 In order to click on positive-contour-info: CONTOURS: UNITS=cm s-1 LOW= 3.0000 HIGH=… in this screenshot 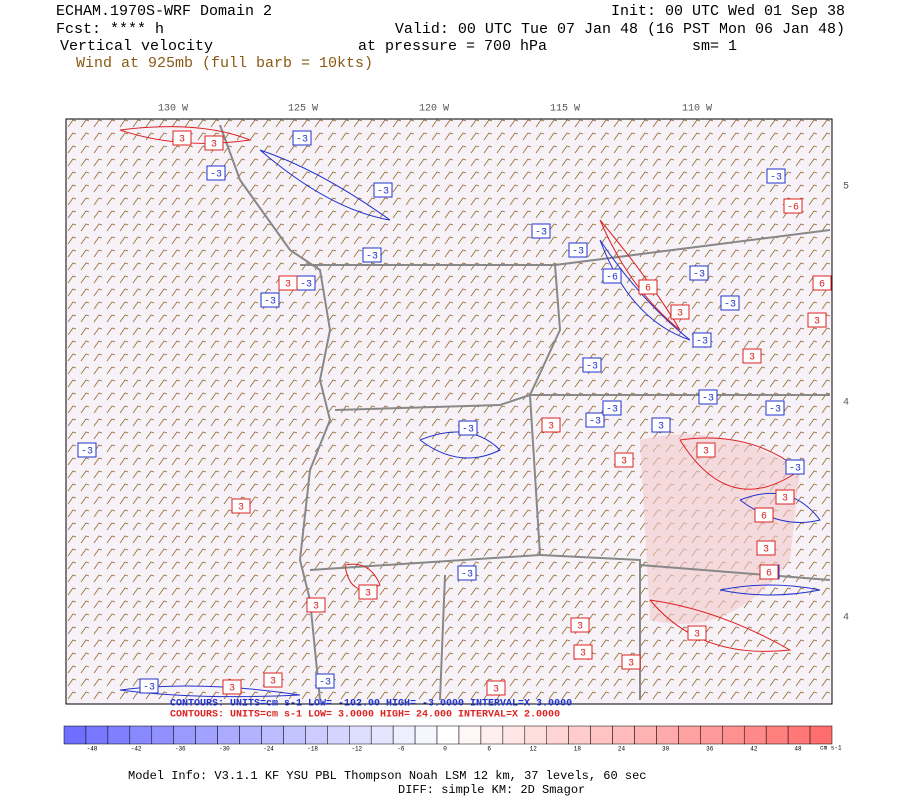, I will do `click(365, 715)`.